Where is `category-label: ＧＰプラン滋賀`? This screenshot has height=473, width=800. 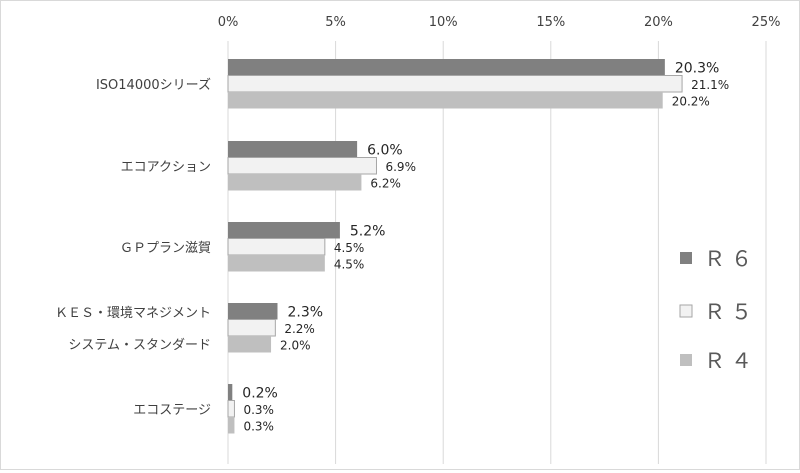
category-label: ＧＰプラン滋賀 is located at coordinates (165, 248).